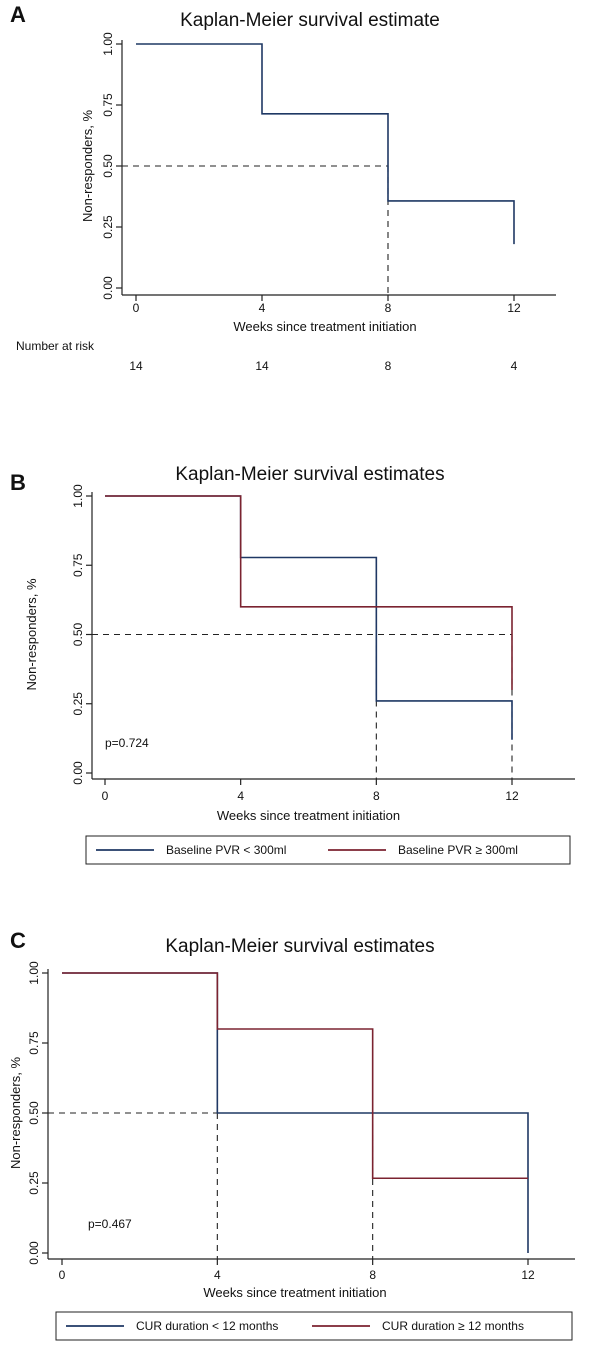 This screenshot has height=1351, width=603. What do you see at coordinates (18, 940) in the screenshot?
I see `panel-letter: C` at bounding box center [18, 940].